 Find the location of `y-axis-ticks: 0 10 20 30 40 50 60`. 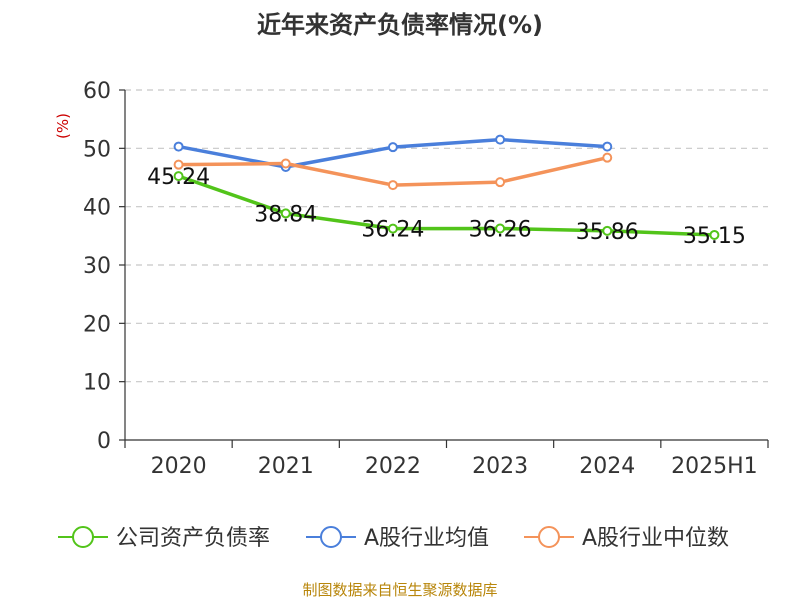

y-axis-ticks: 0 10 20 30 40 50 60 is located at coordinates (97, 266).